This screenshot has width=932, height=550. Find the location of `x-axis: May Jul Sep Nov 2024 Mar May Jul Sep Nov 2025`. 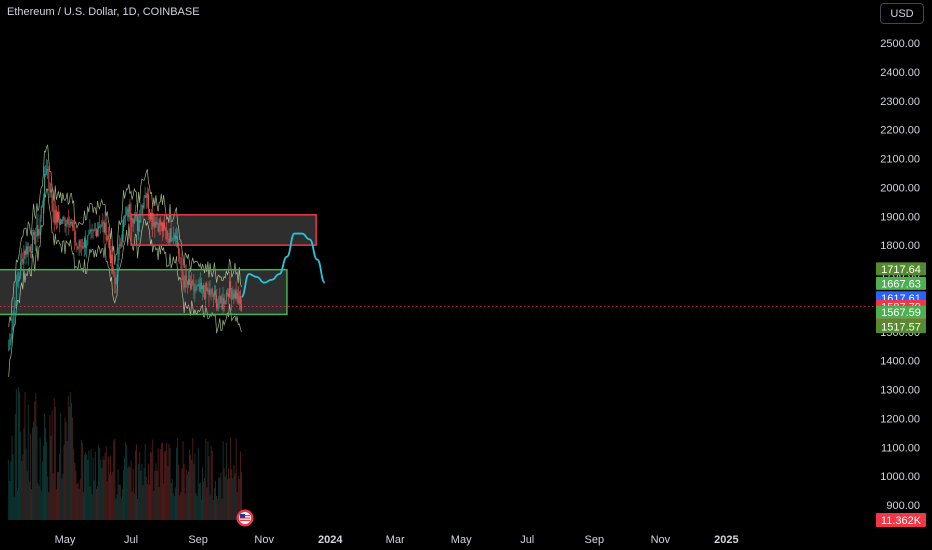

x-axis: May Jul Sep Nov 2024 Mar May Jul Sep Nov 2025 is located at coordinates (397, 540).